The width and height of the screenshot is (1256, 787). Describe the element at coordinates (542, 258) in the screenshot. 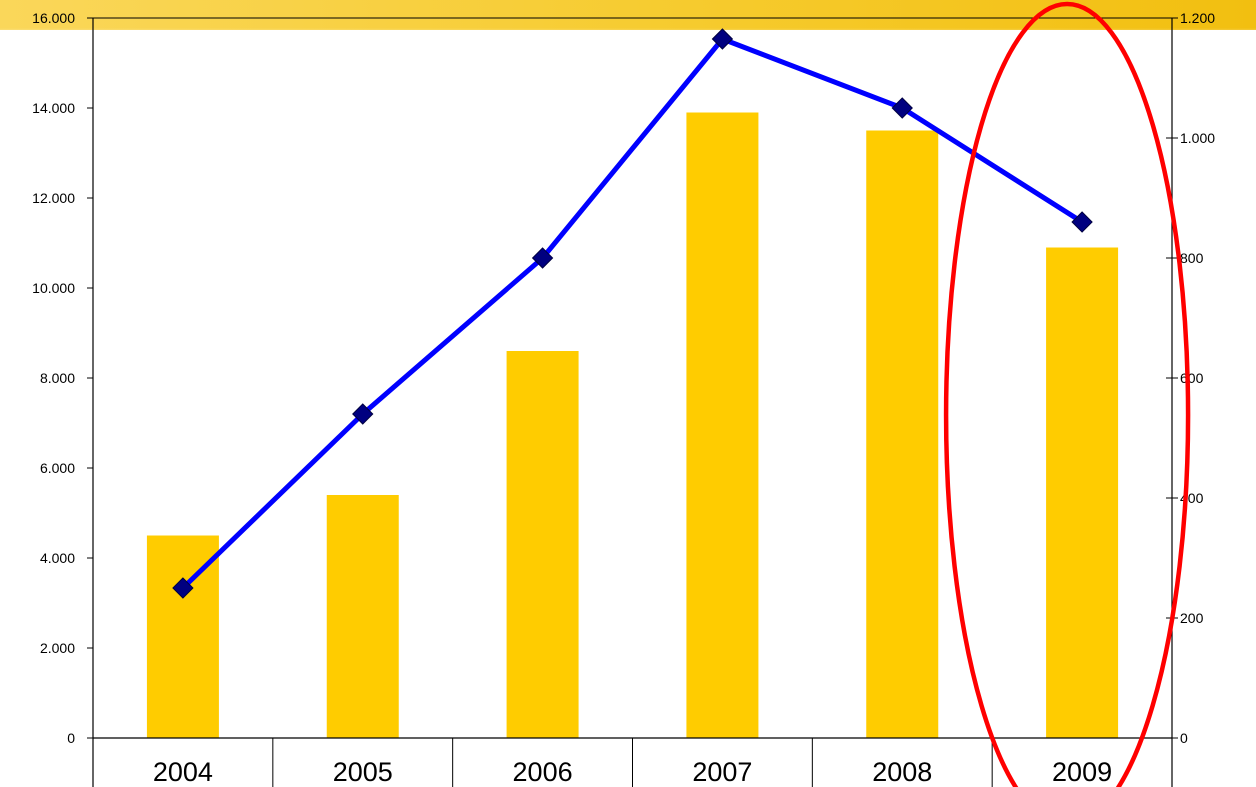

I see `line-point-2006` at that location.